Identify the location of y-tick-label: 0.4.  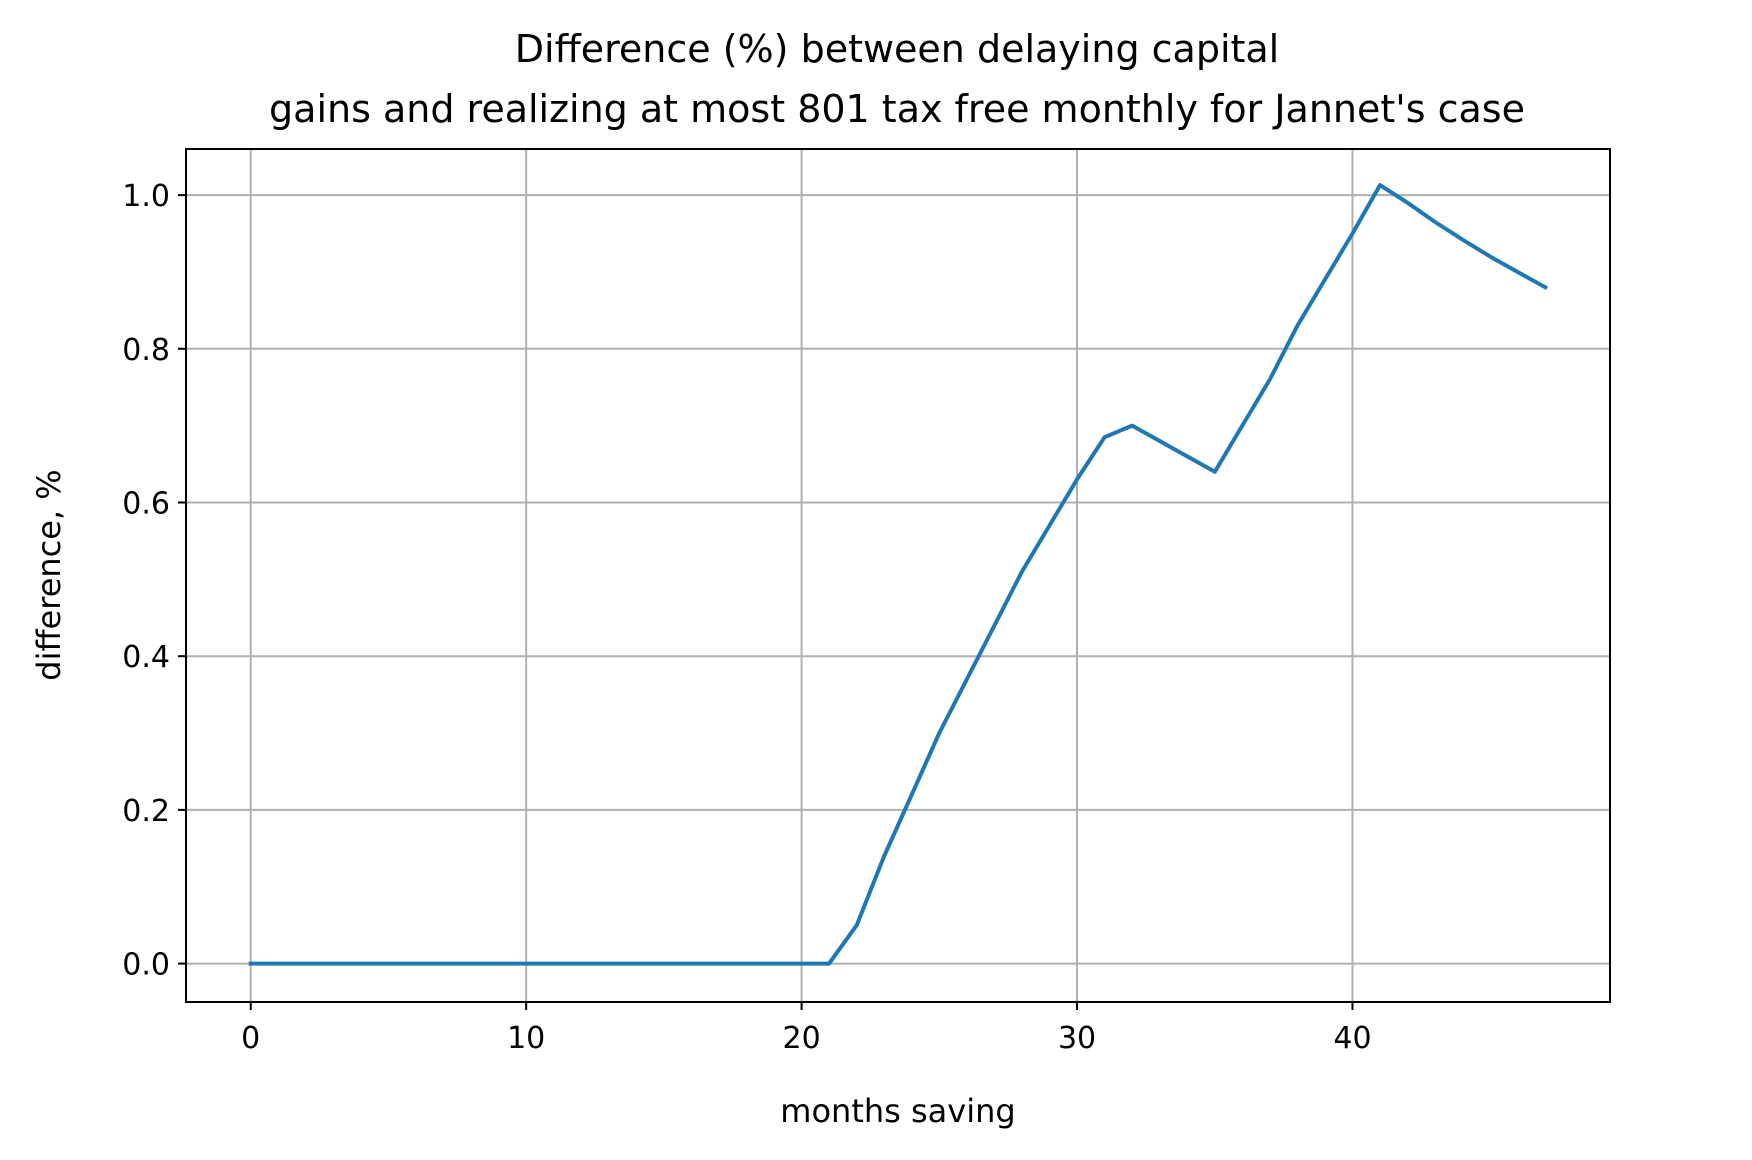
(146, 657).